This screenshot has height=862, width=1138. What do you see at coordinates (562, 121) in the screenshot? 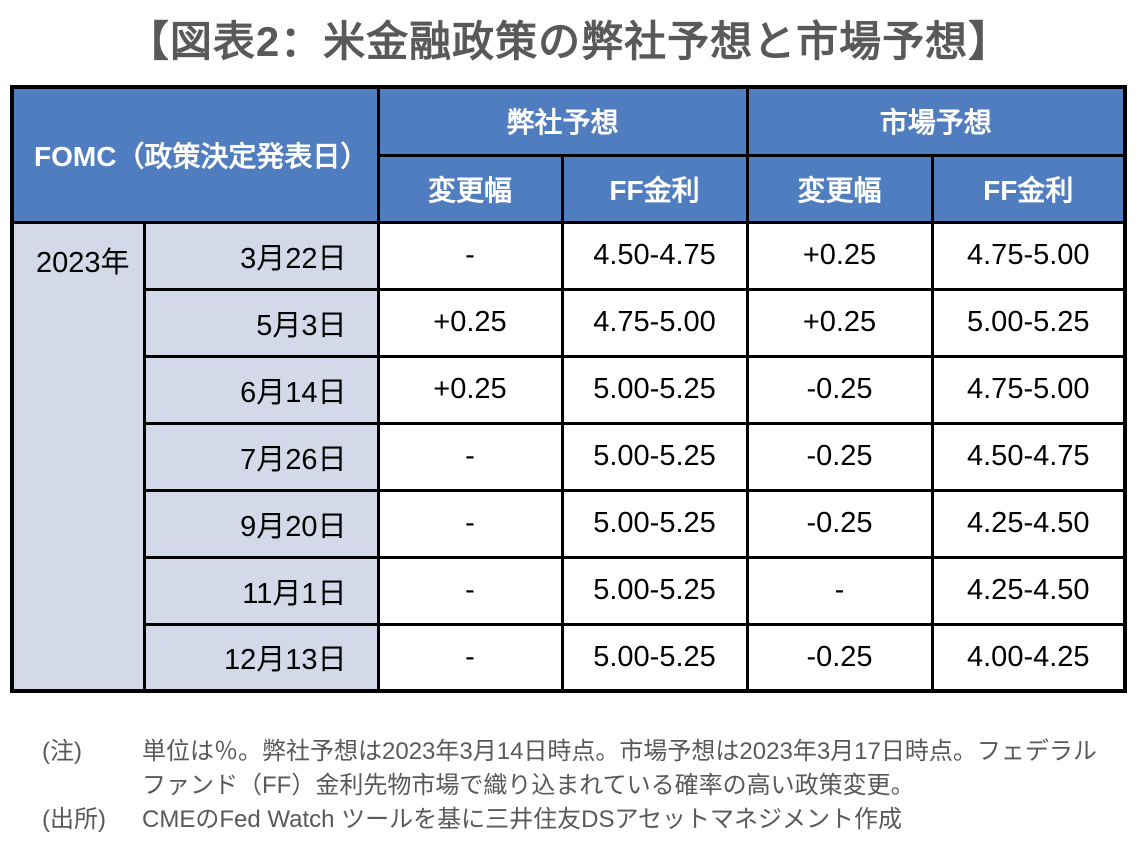
I see `our-forecast-header: 弊社予想` at bounding box center [562, 121].